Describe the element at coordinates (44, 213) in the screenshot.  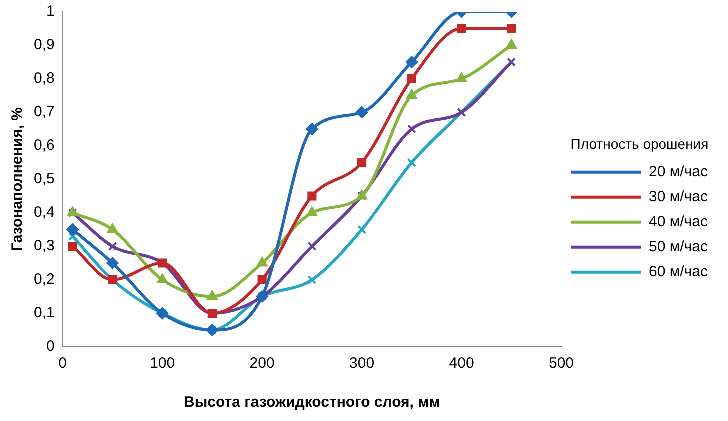
I see `y-tick-label: 0,4` at that location.